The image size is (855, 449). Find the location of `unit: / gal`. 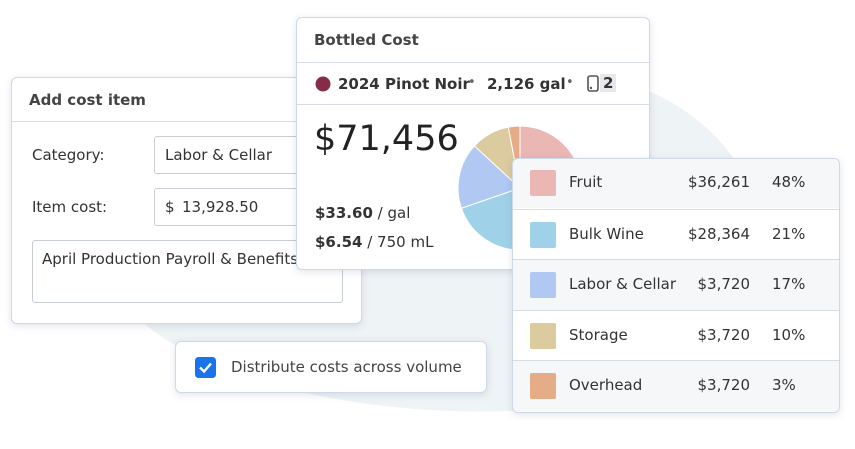

unit: / gal is located at coordinates (394, 213).